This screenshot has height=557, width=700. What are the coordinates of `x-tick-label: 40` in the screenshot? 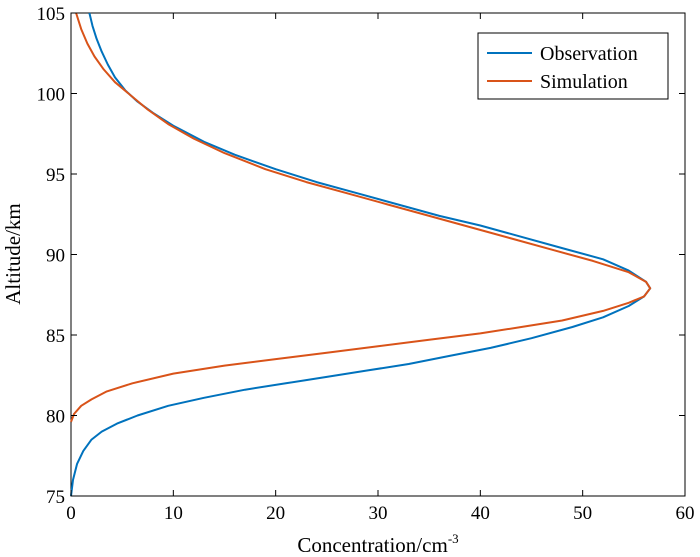 It's located at (480, 513).